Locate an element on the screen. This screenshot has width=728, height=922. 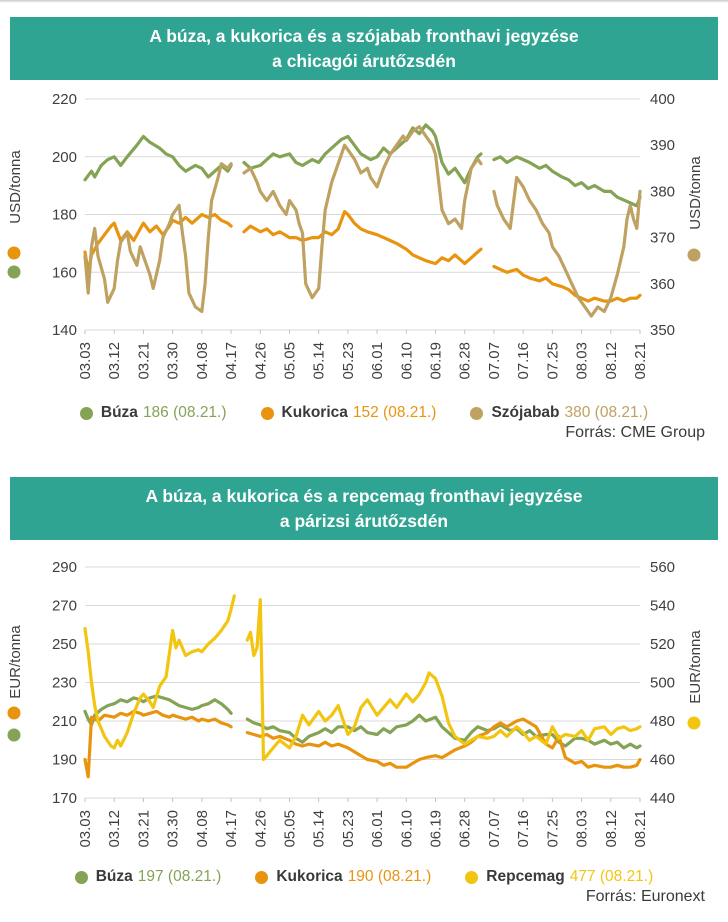
y-axis-tick-label-right: 440 is located at coordinates (662, 798).